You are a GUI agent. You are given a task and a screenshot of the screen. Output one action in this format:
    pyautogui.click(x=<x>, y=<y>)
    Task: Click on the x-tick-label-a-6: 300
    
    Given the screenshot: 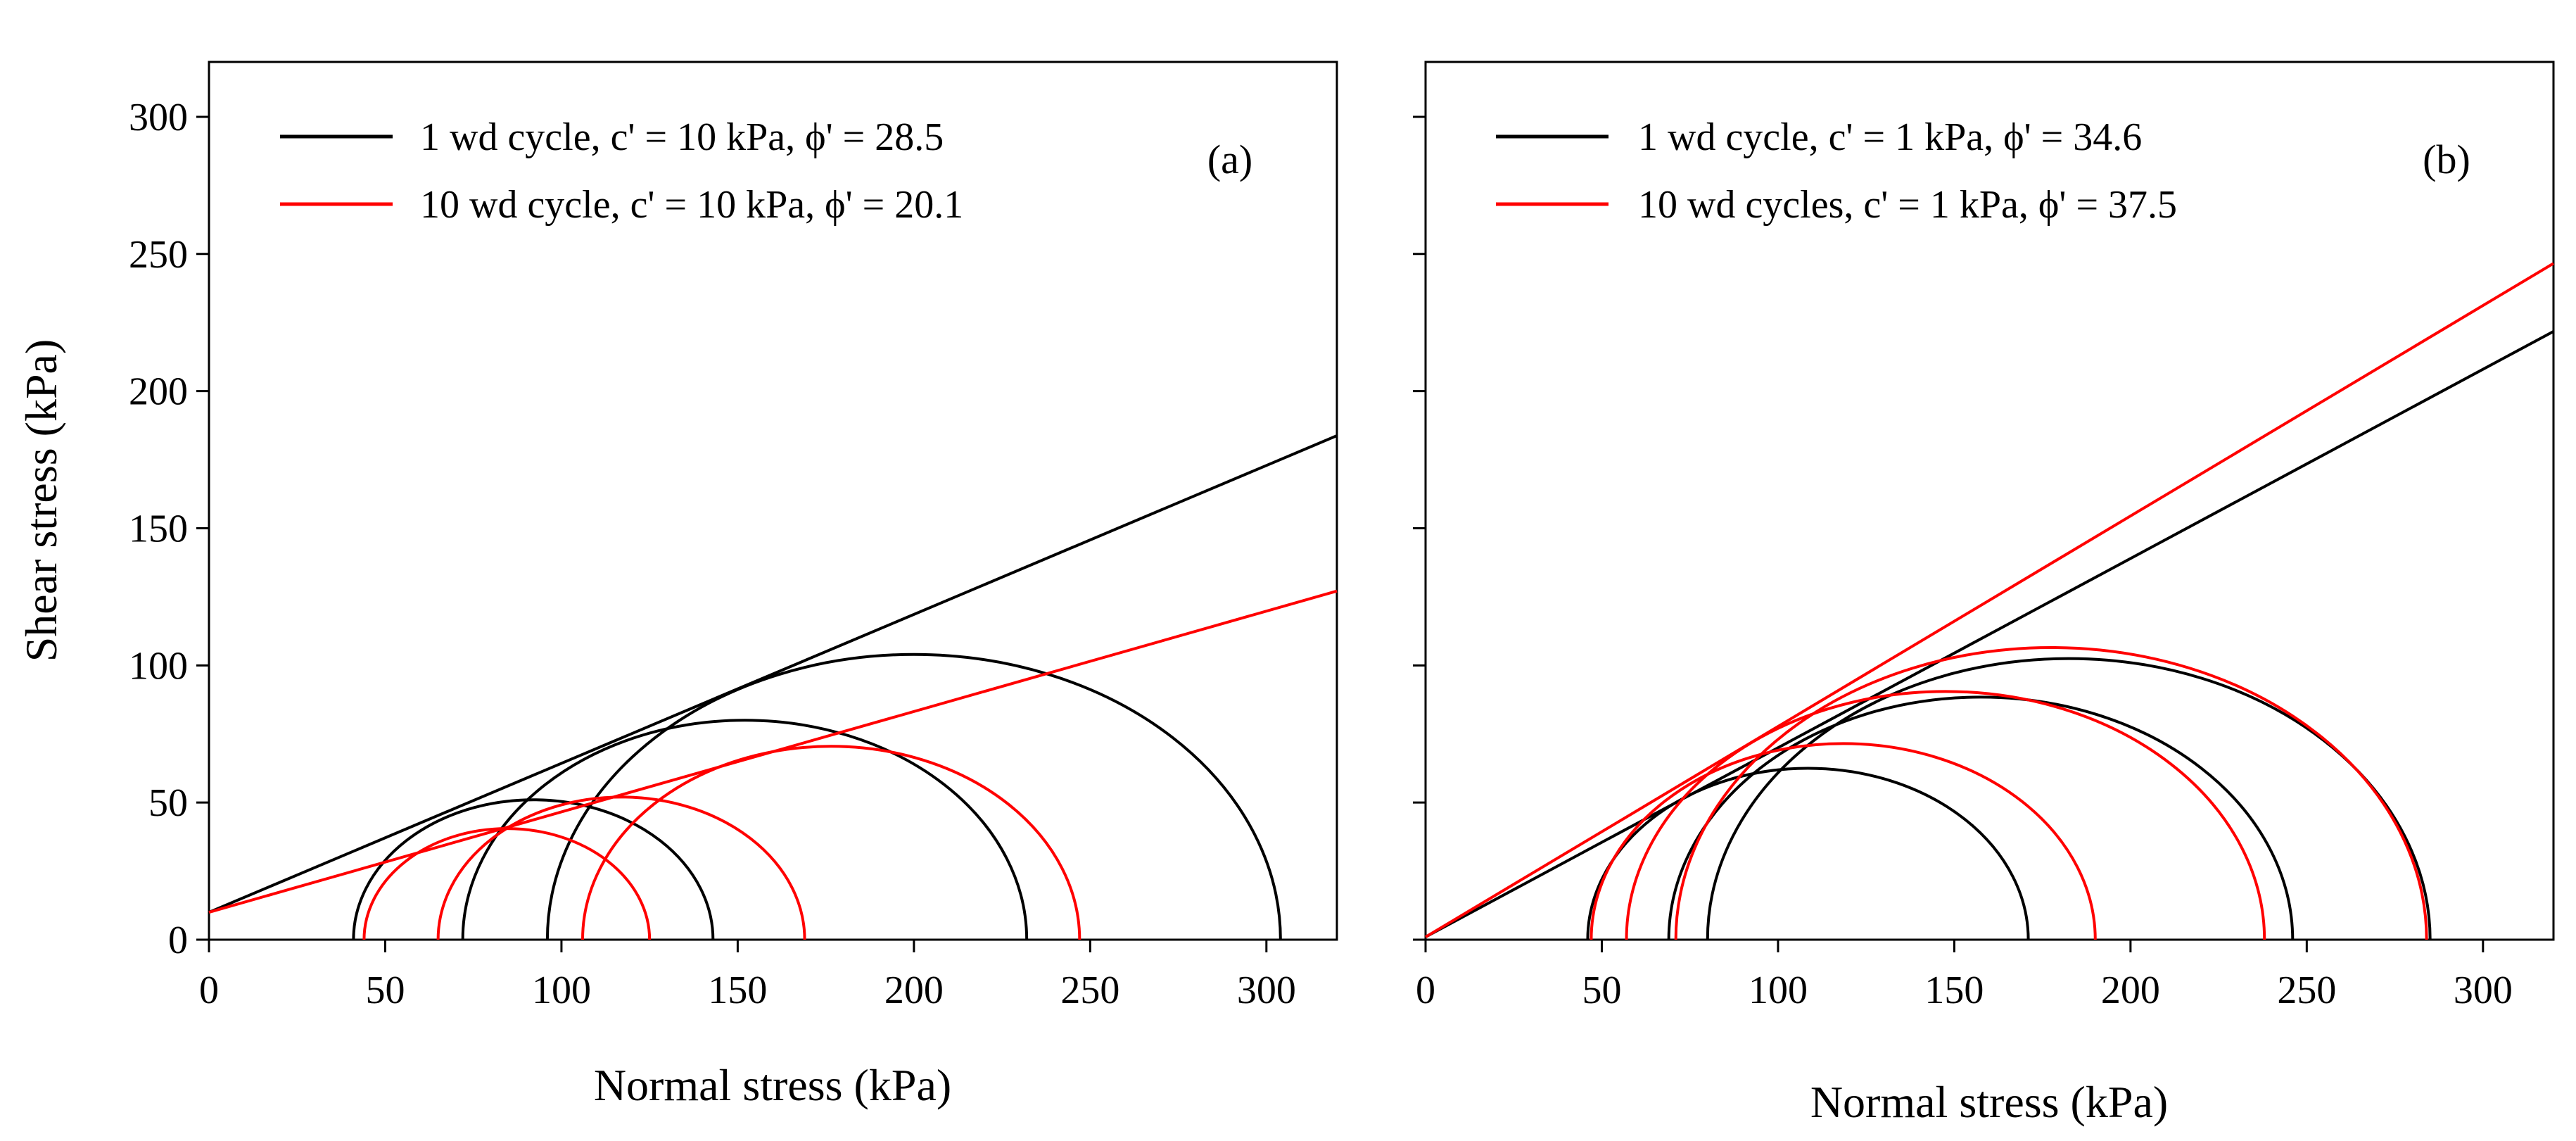 What is the action you would take?
    pyautogui.click(x=1266, y=991)
    